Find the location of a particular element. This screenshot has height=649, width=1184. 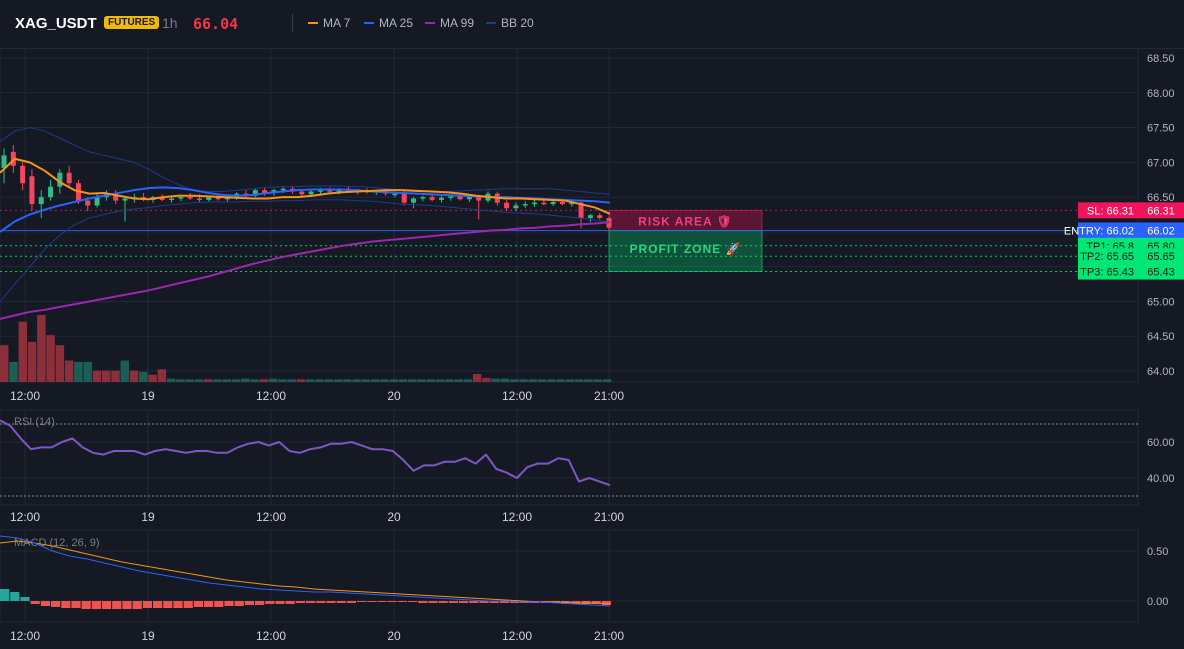

time-tick-label: 21:00 is located at coordinates (609, 396).